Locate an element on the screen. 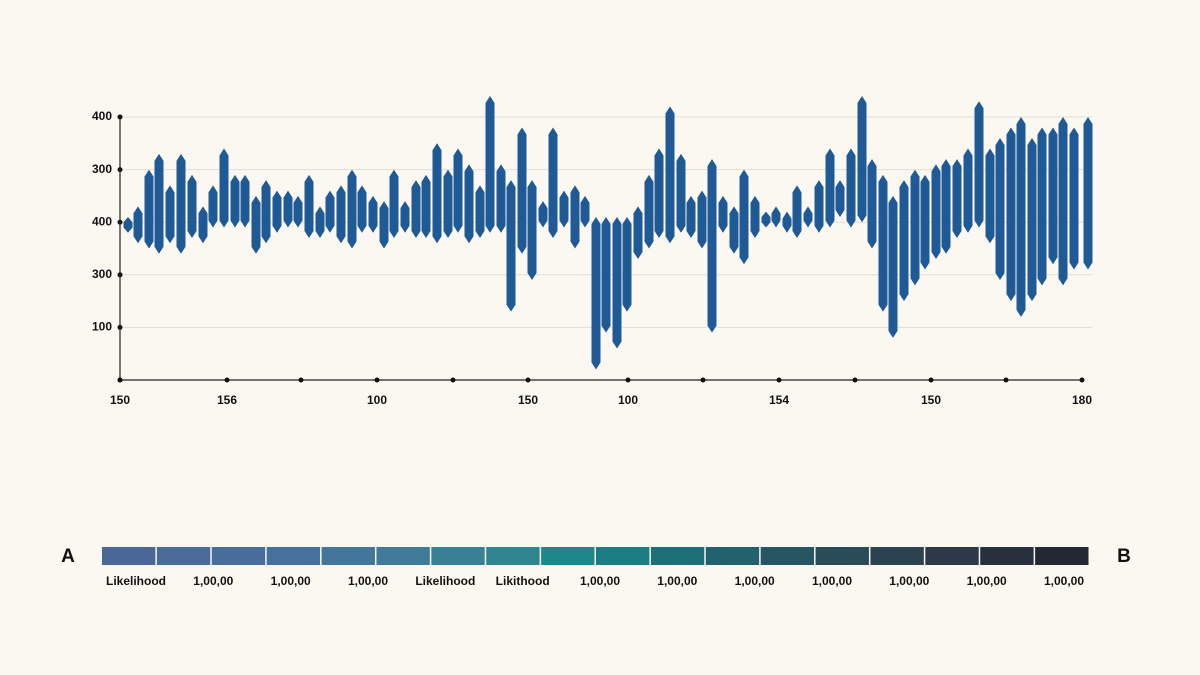 Image resolution: width=1200 pixels, height=675 pixels. y-tick-label: 300 is located at coordinates (102, 274).